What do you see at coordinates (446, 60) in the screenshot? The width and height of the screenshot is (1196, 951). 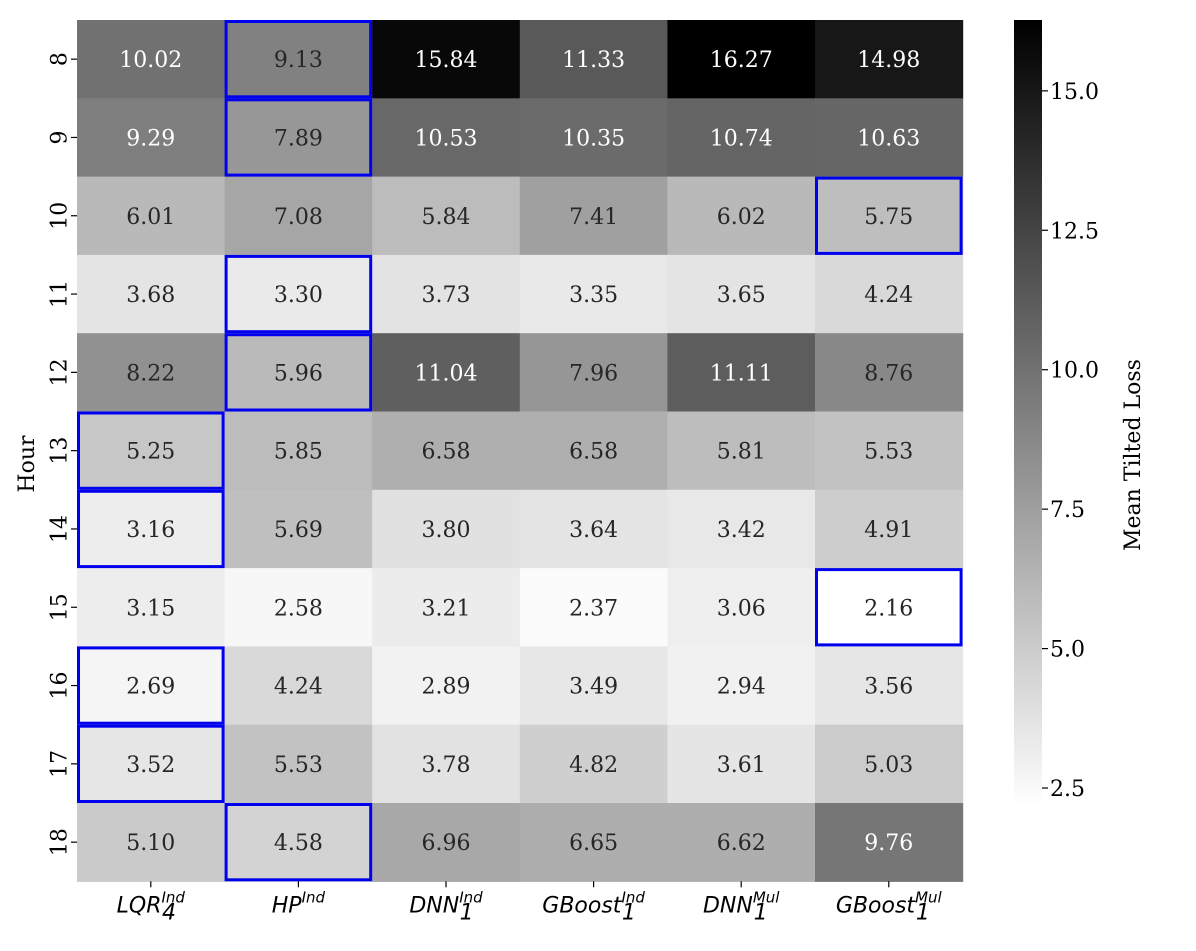 I see `cell-value-label: 15.84` at bounding box center [446, 60].